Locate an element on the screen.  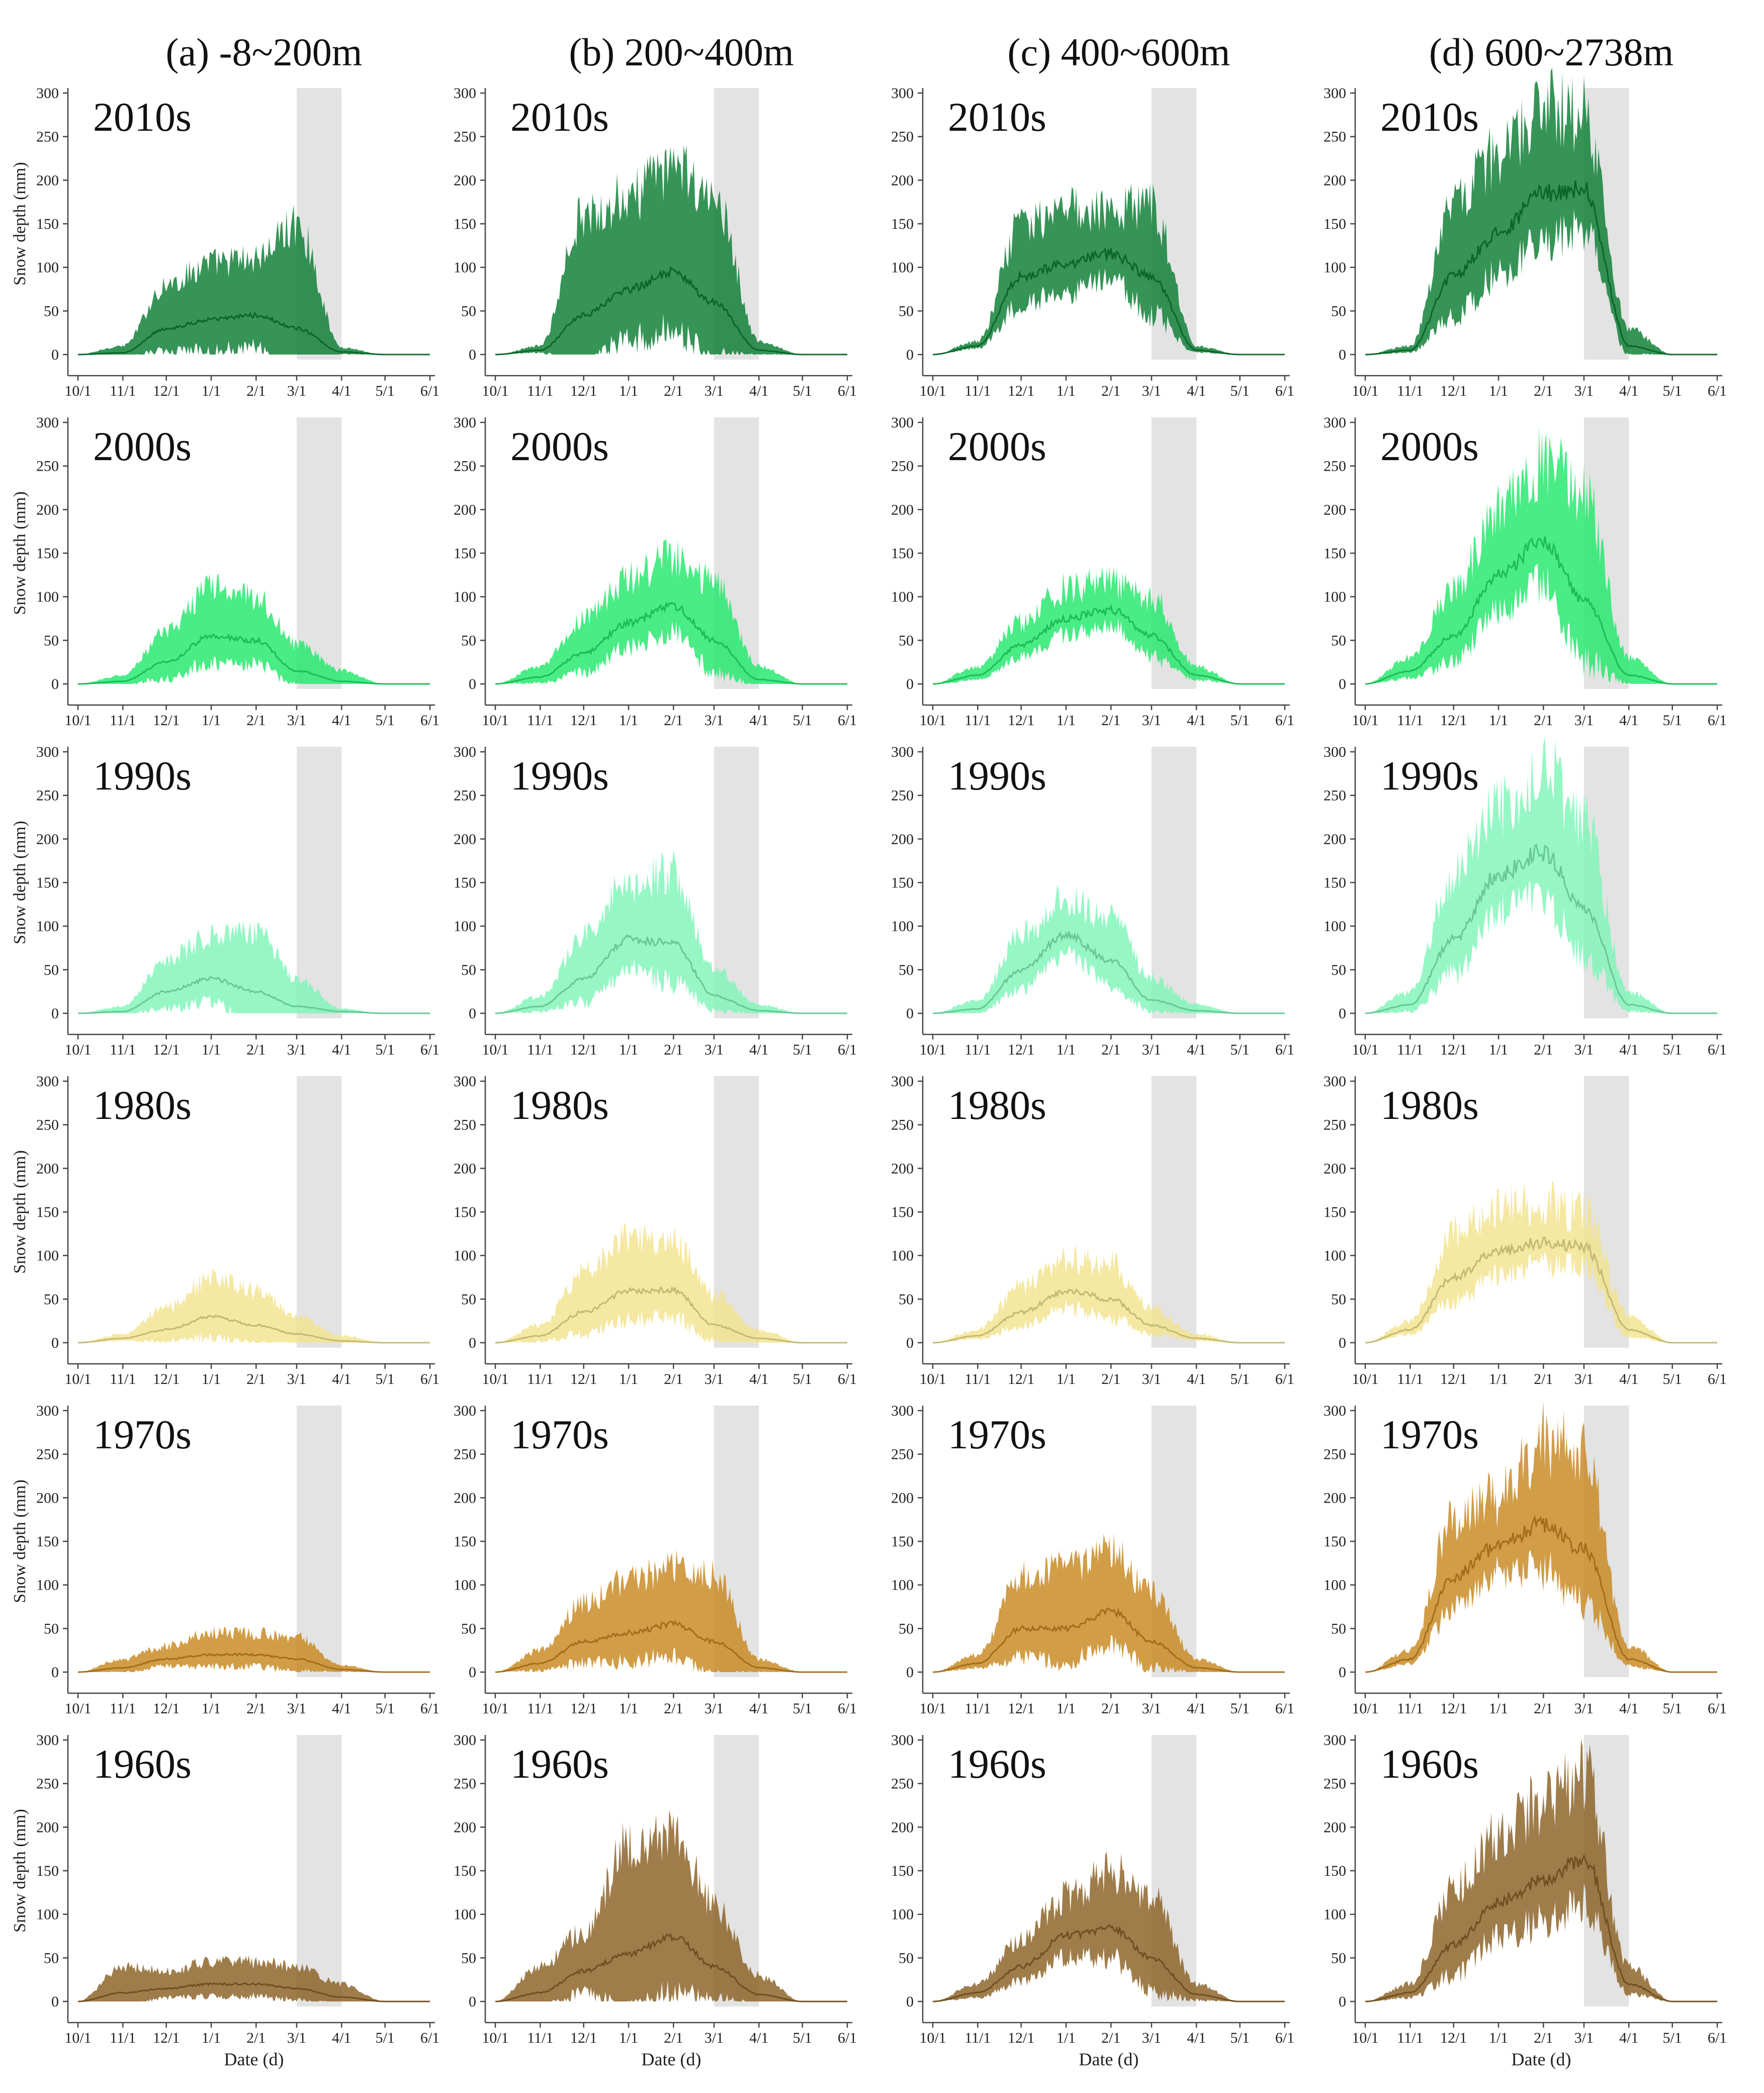
decade-label: 2000s is located at coordinates (559, 446).